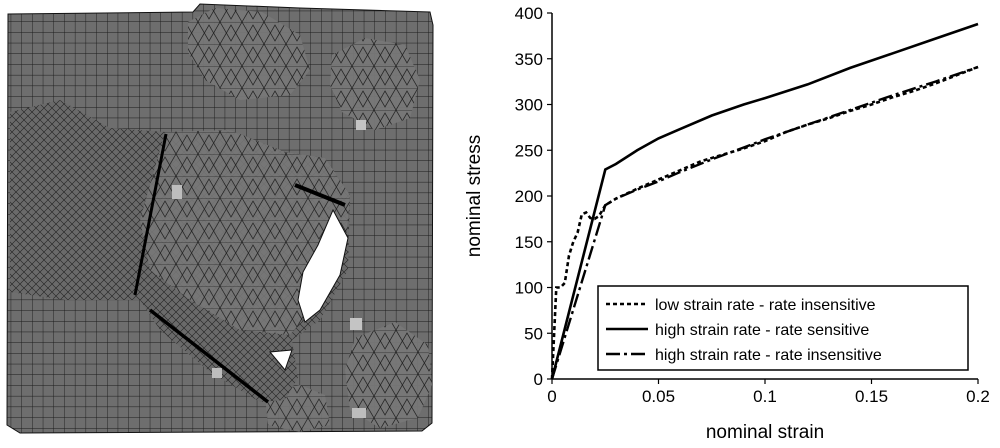 The image size is (1000, 448). I want to click on y-tick-label: 350, so click(529, 59).